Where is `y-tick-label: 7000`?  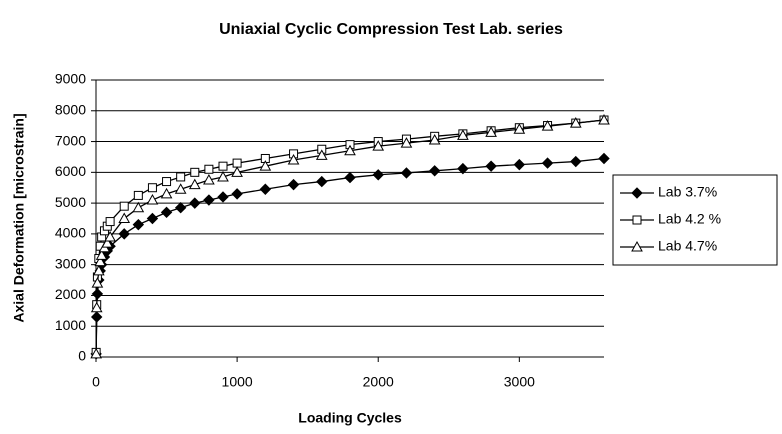 y-tick-label: 7000 is located at coordinates (70, 140).